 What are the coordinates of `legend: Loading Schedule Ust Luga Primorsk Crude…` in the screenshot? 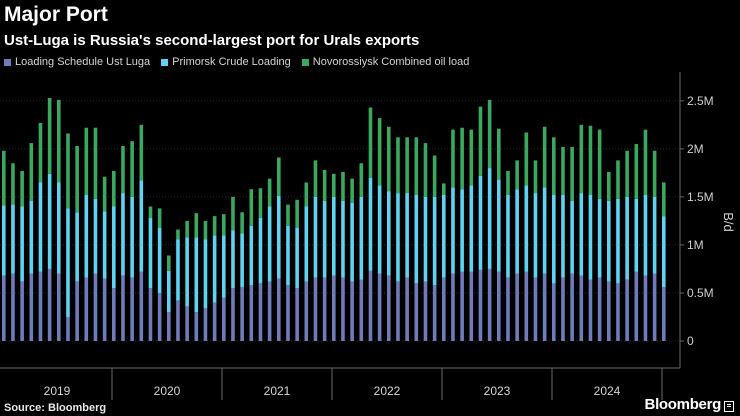 It's located at (236, 62).